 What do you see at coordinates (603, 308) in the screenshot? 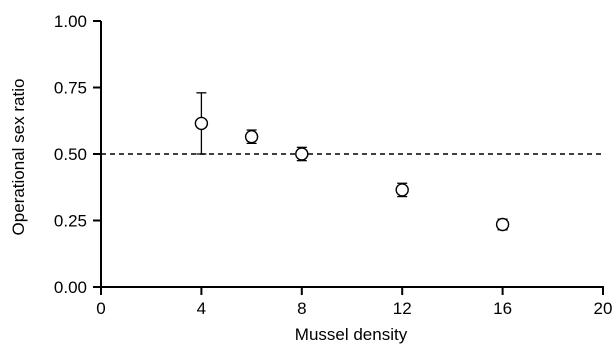
I see `x-tick-label: 20` at bounding box center [603, 308].